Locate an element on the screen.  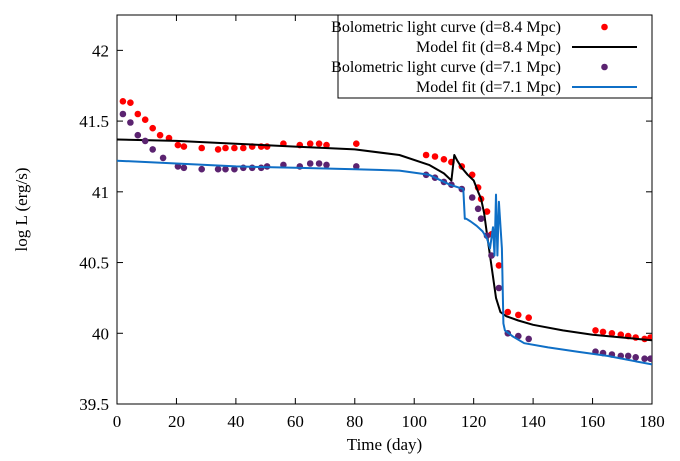
x-tick-label: 180 is located at coordinates (652, 421).